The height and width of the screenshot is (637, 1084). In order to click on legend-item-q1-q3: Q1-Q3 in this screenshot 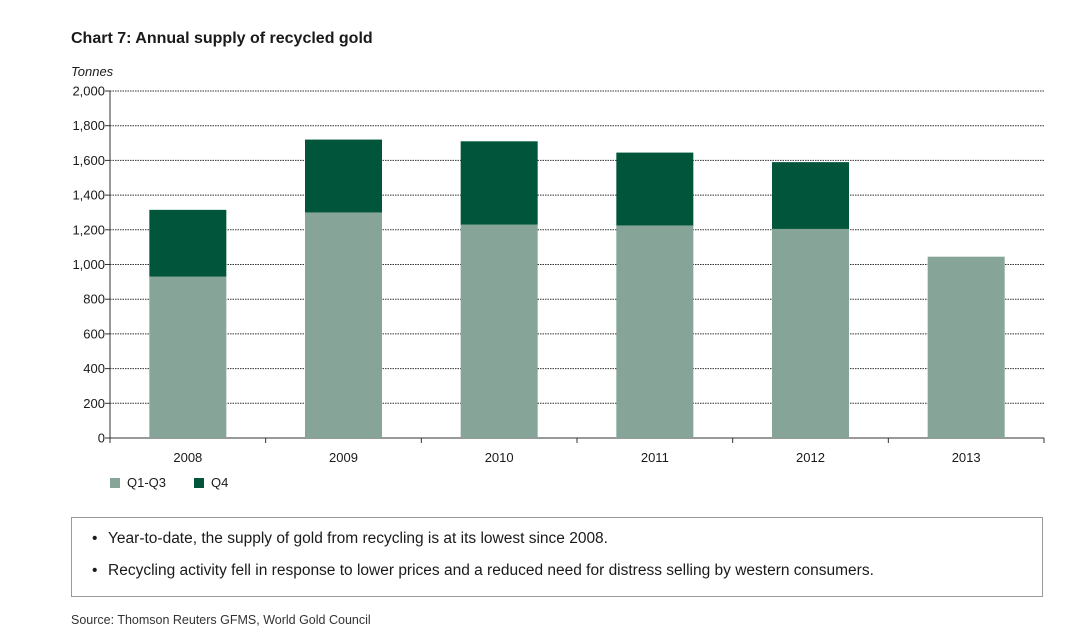, I will do `click(138, 482)`.